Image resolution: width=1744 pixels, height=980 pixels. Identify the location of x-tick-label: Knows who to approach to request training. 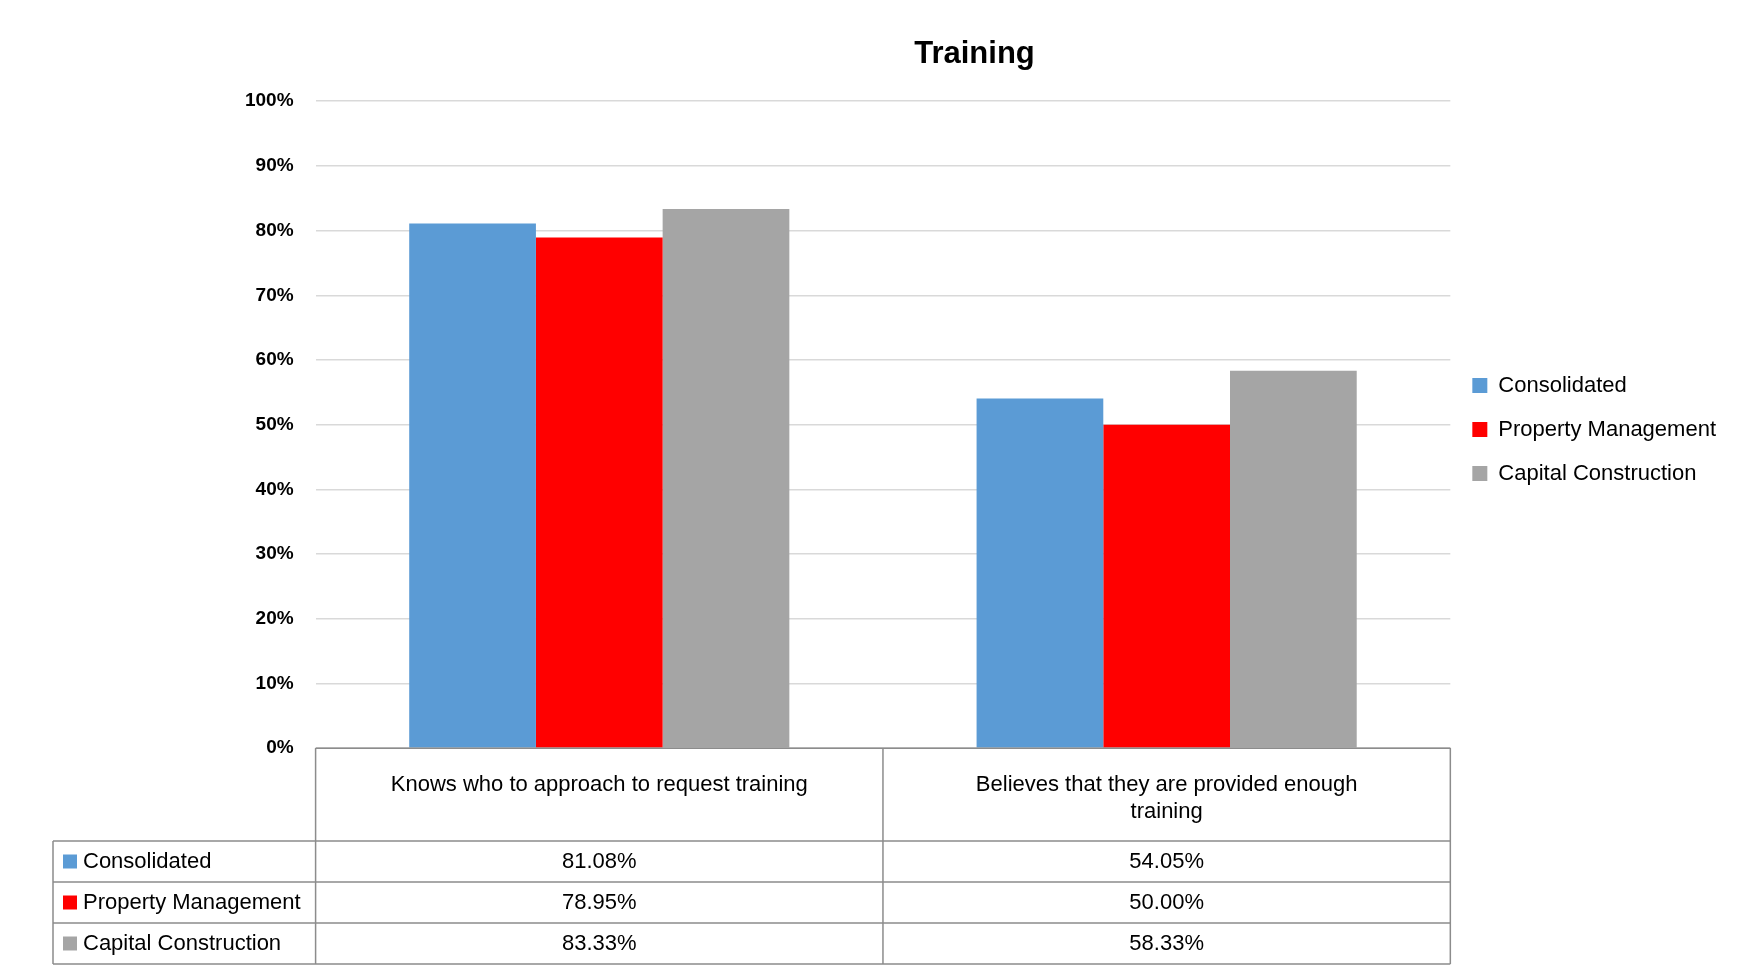
(599, 784).